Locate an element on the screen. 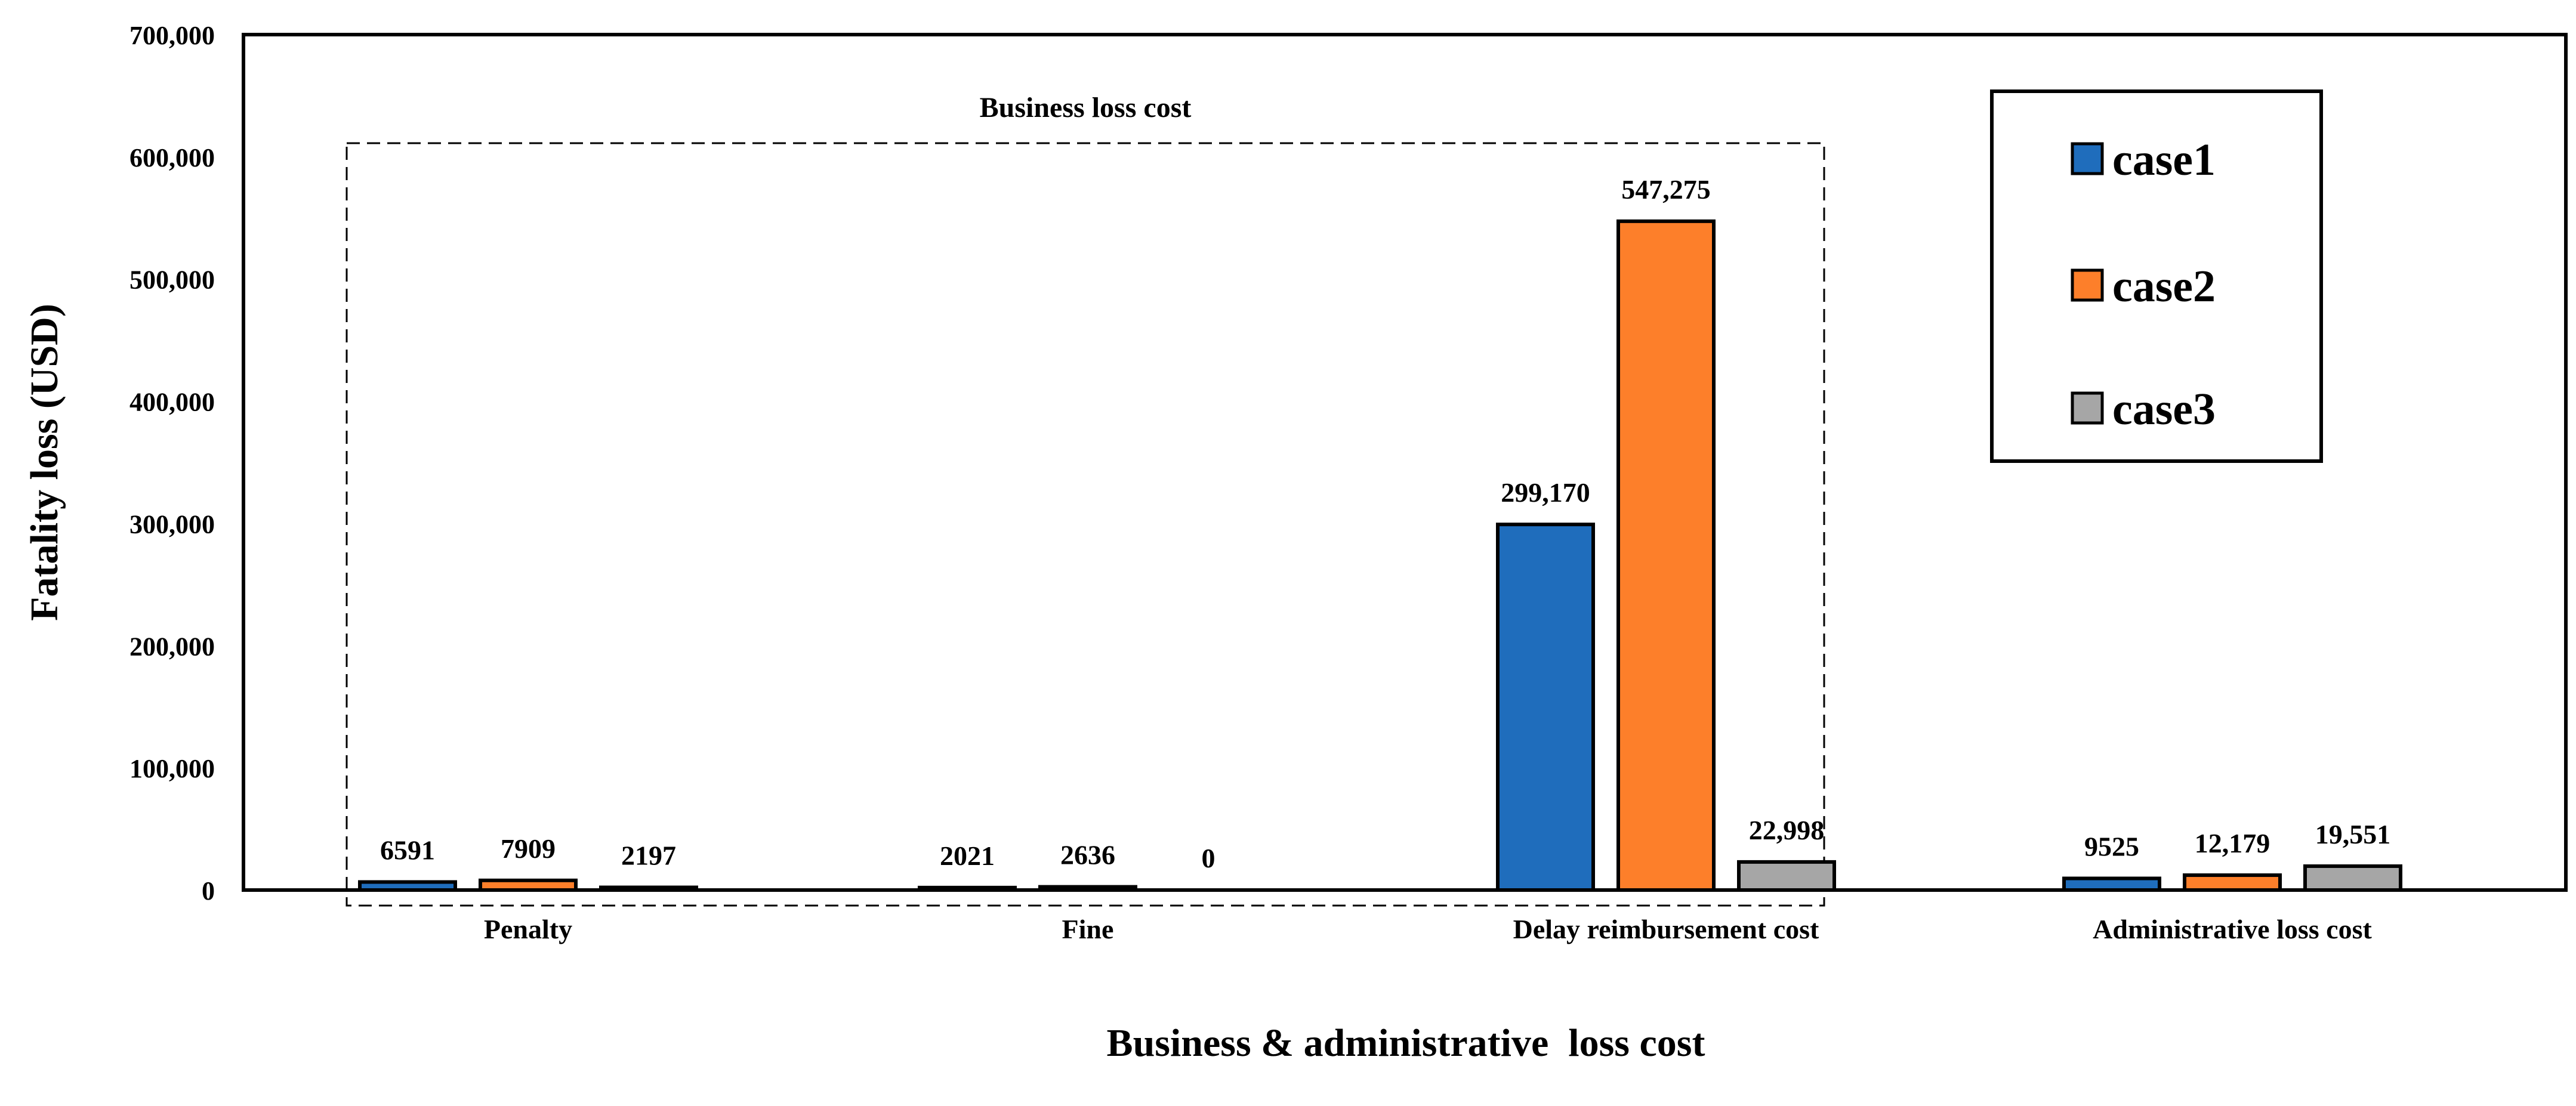 Image resolution: width=2576 pixels, height=1106 pixels. legend-swatch-case1 is located at coordinates (2087, 158).